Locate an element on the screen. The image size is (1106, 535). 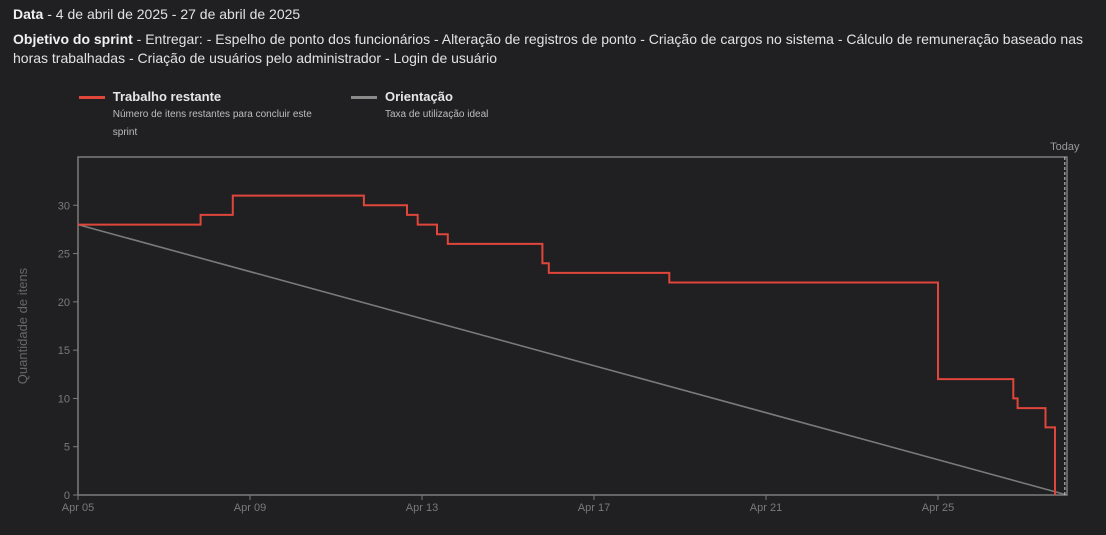
y-axis: 0 5 10 15 20 25 30 is located at coordinates (68, 351).